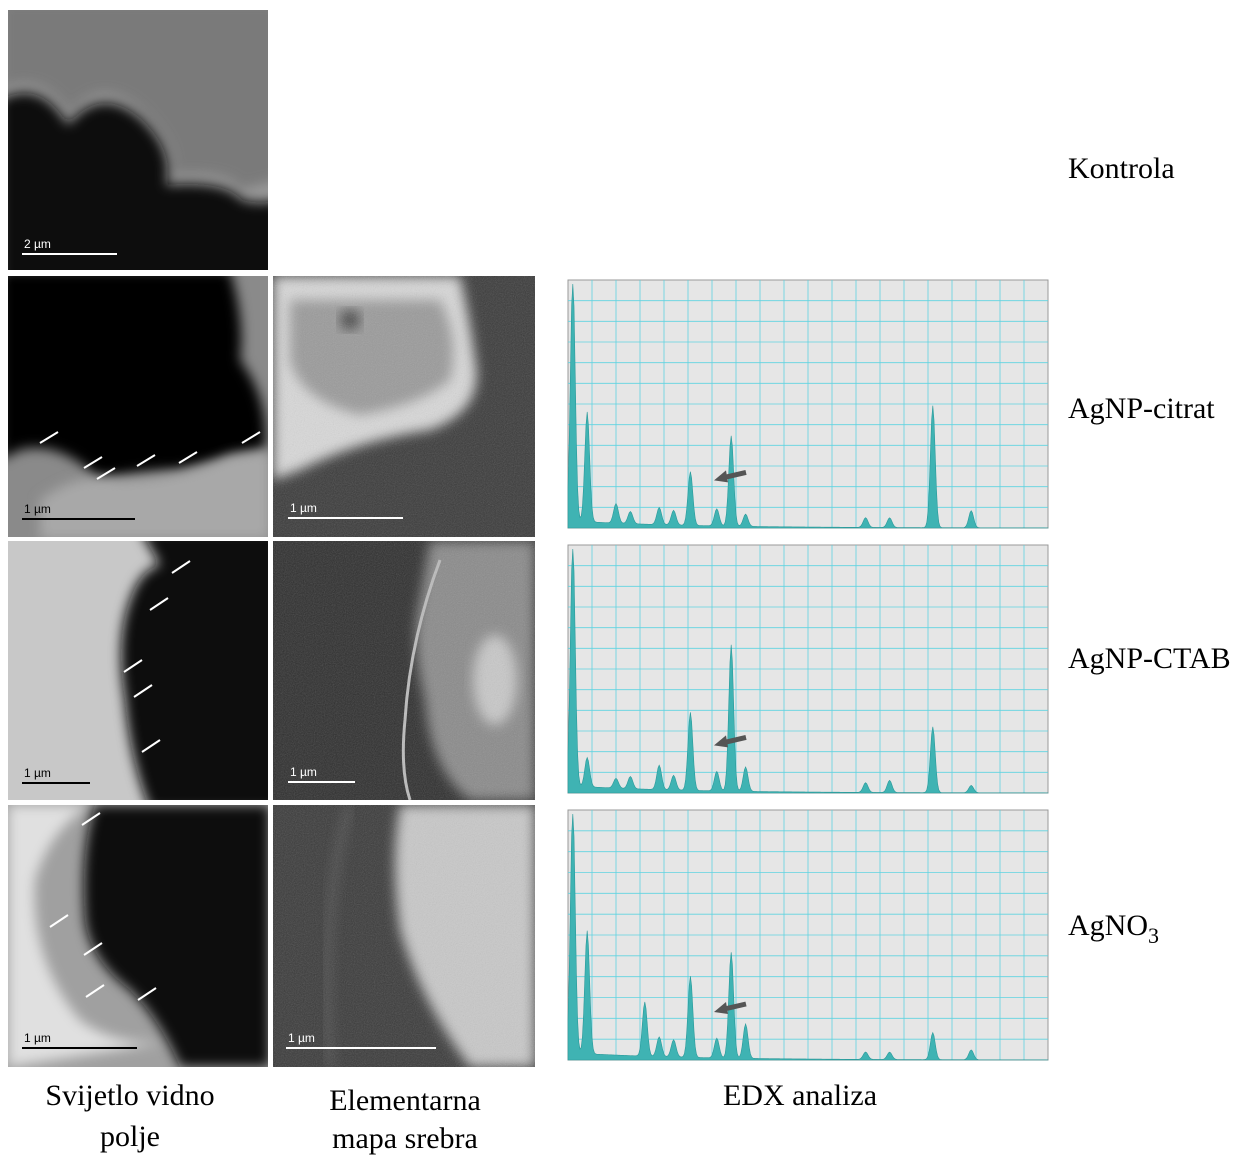  What do you see at coordinates (405, 1138) in the screenshot?
I see `column-label: mapa srebra` at bounding box center [405, 1138].